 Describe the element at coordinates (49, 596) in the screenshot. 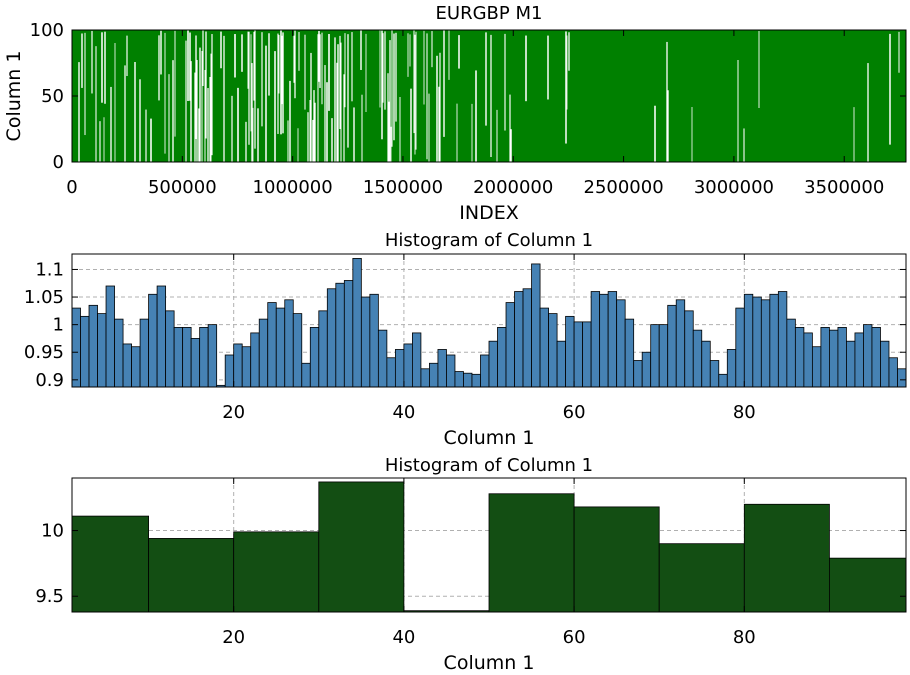

I see `y-tick-label: 9.5` at that location.